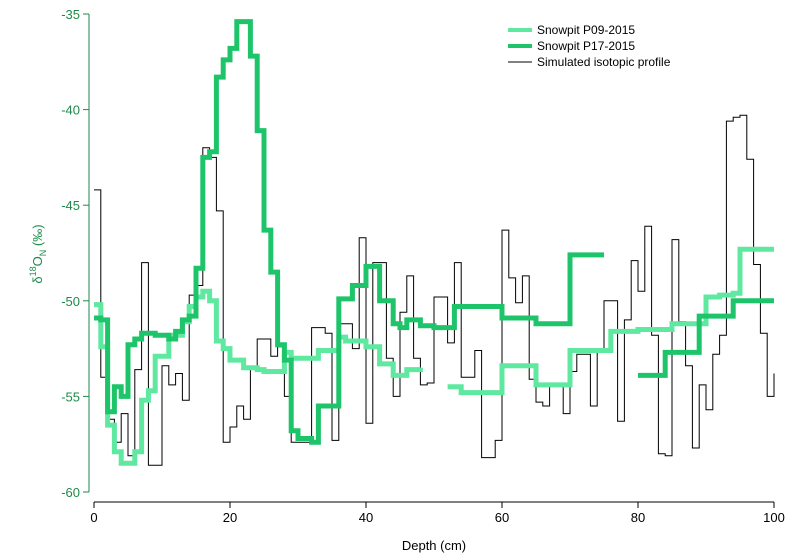 Image resolution: width=789 pixels, height=556 pixels. I want to click on legend-label-p17: Snowpit P17-2015, so click(586, 46).